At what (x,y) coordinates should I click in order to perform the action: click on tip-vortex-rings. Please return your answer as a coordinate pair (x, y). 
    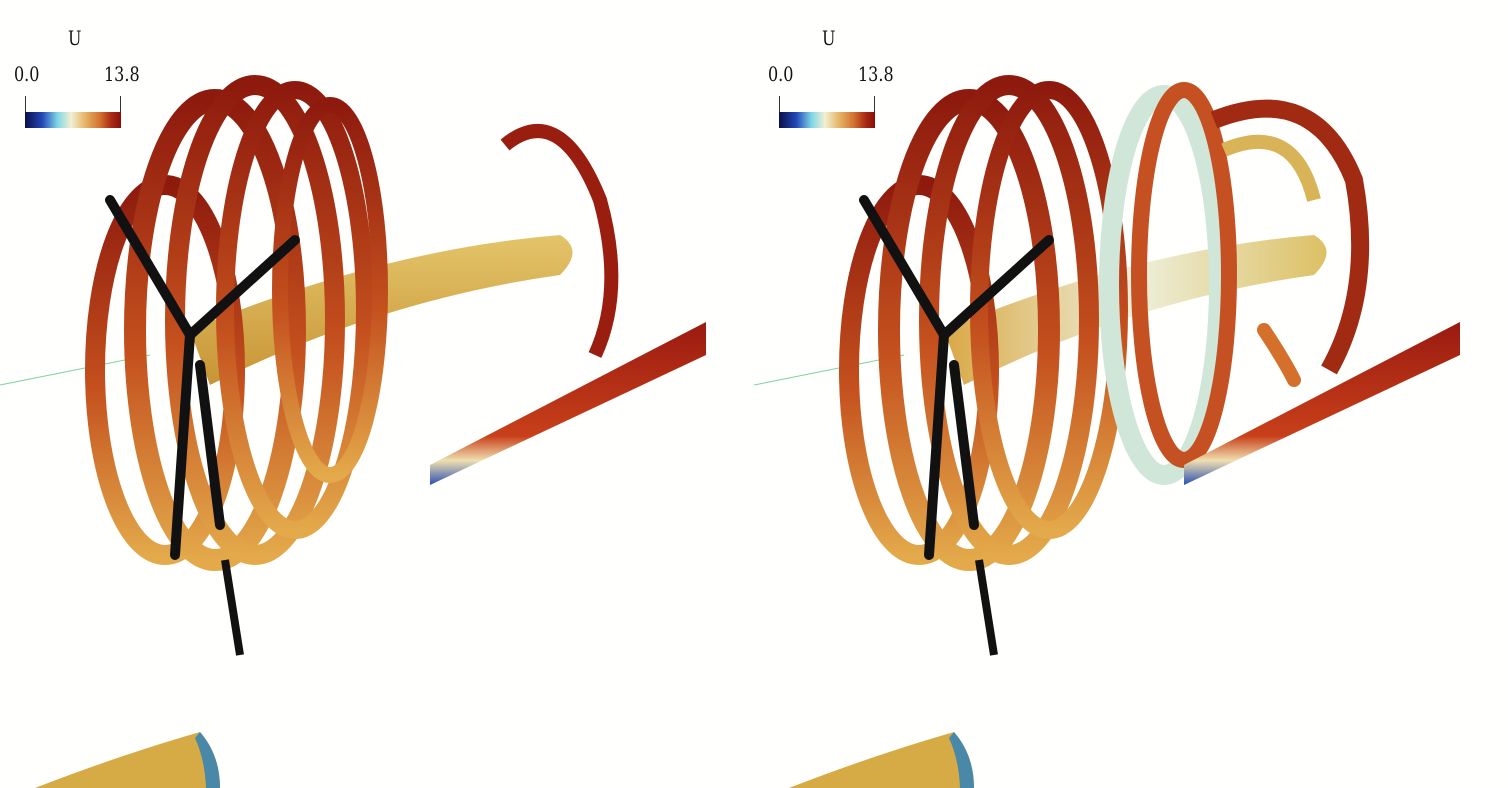
    Looking at the image, I should click on (236, 323).